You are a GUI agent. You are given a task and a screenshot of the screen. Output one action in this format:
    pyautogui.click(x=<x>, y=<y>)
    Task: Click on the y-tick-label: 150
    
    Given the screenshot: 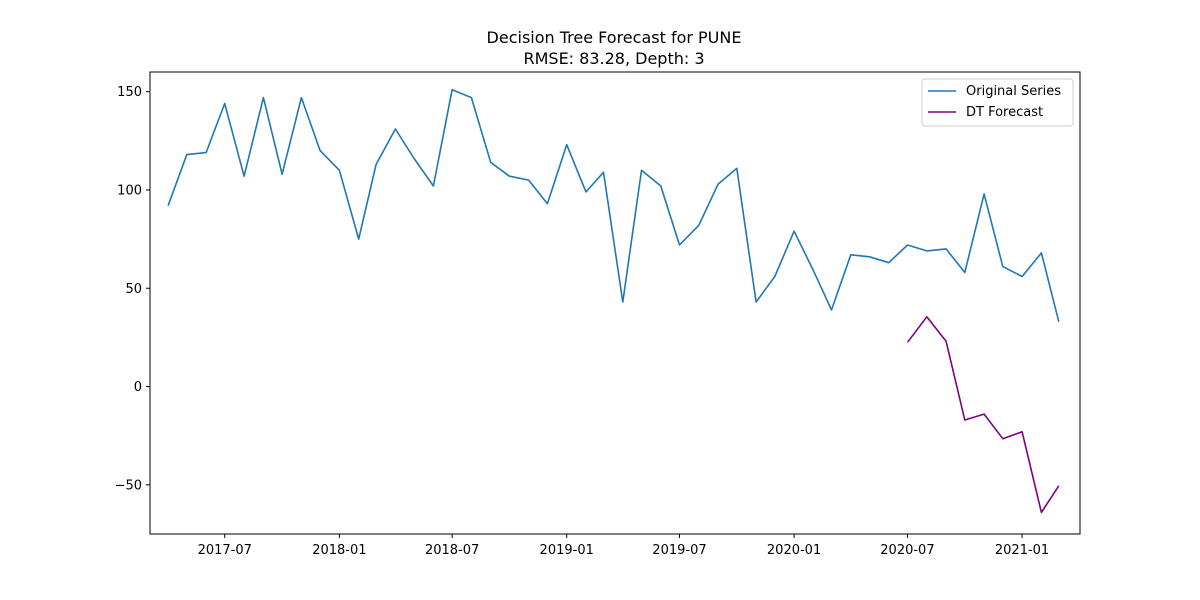 What is the action you would take?
    pyautogui.click(x=129, y=92)
    